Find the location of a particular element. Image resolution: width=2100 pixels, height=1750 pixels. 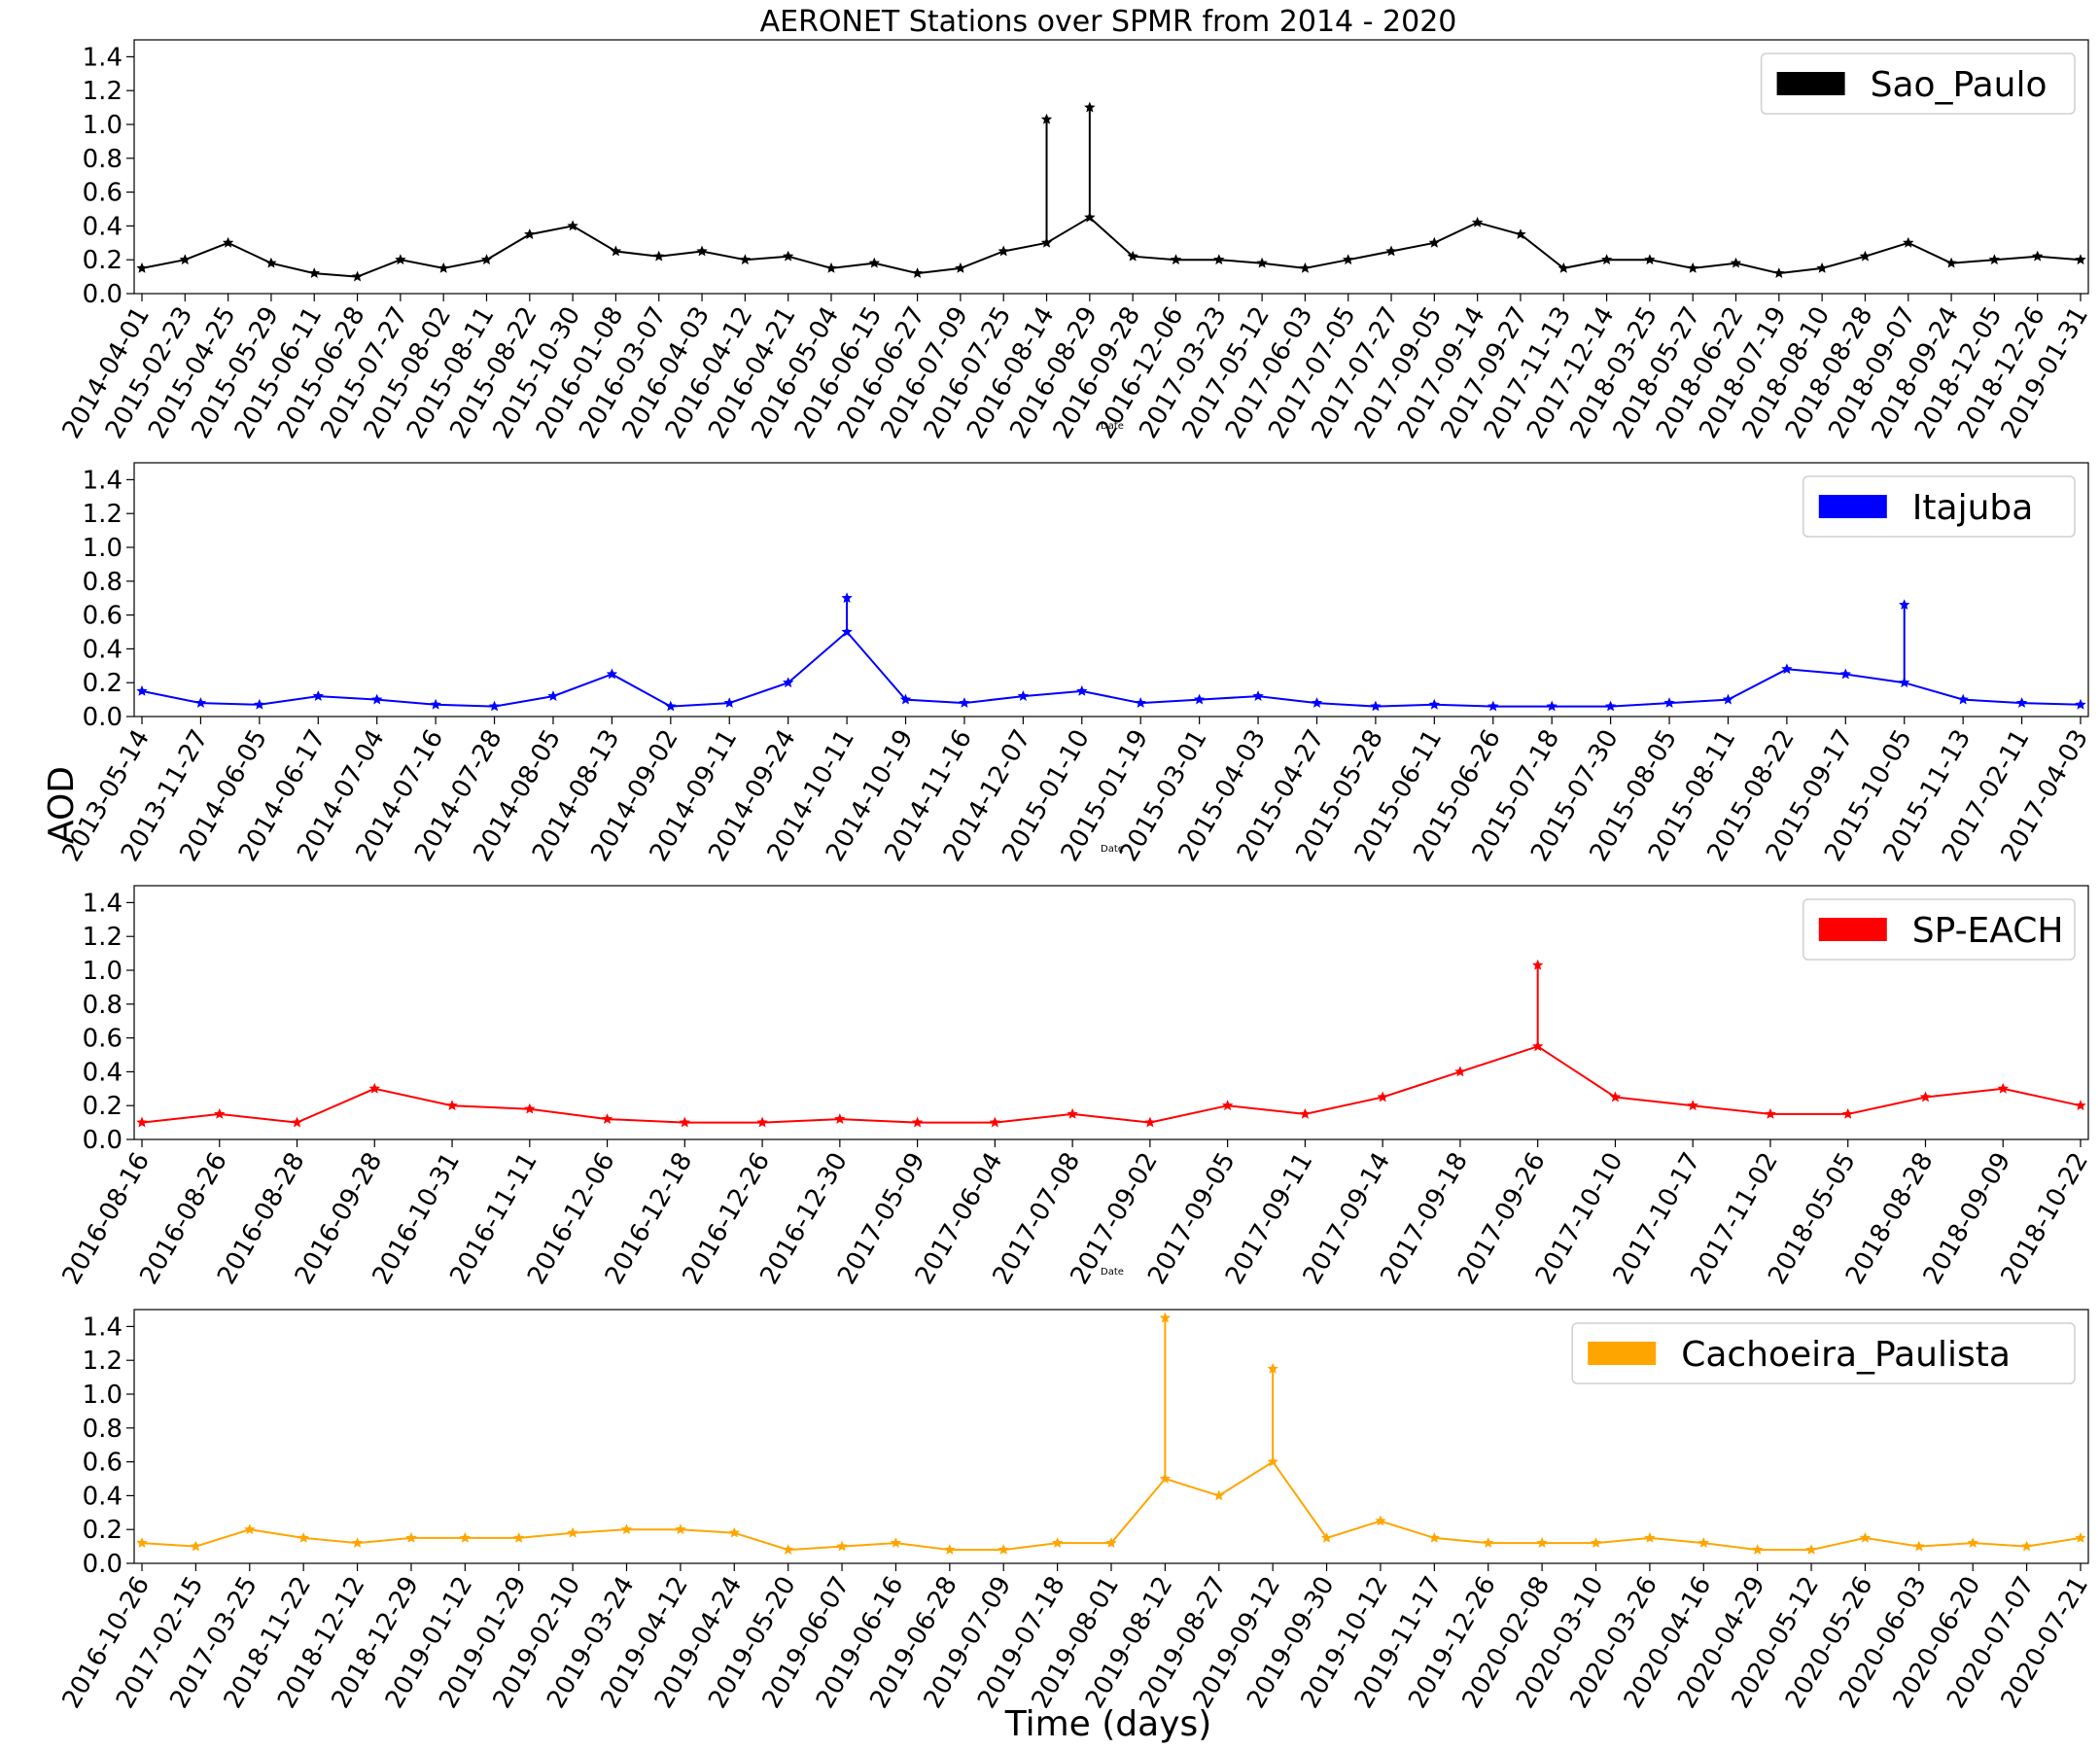

y-tick-label: 0.8 is located at coordinates (102, 582).